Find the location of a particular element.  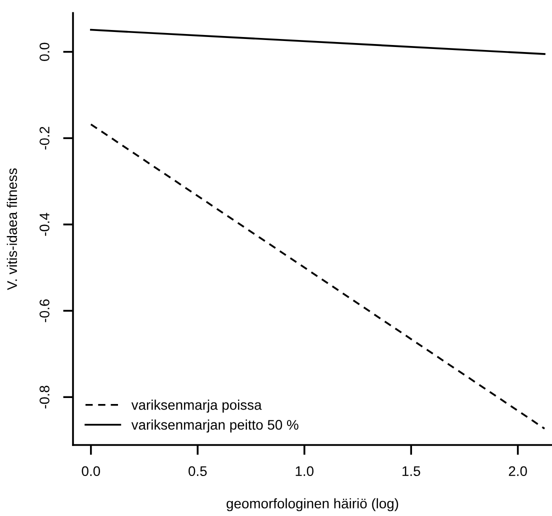

y-tick-label: -0.6 is located at coordinates (45, 310).